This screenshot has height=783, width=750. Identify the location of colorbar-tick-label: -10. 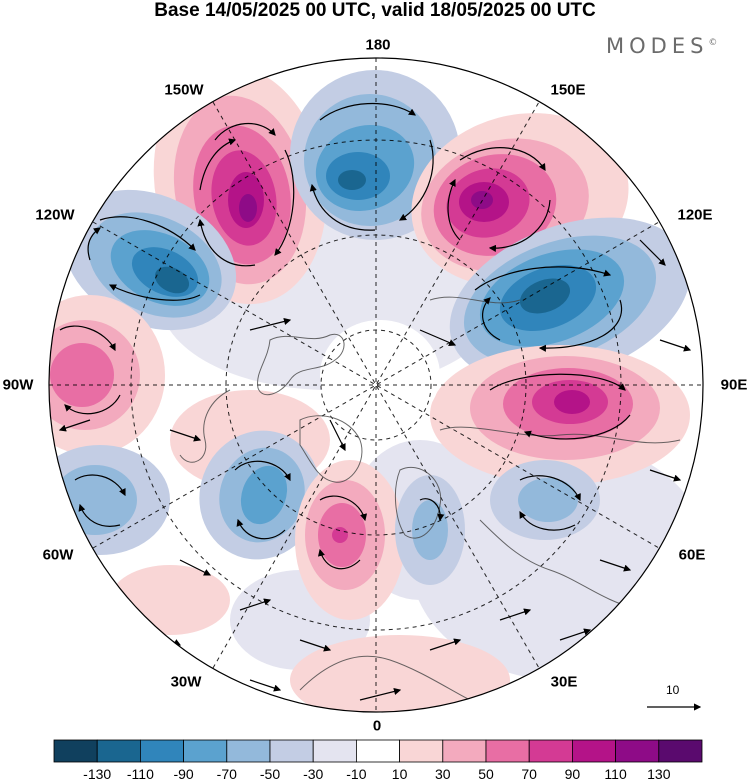
(356, 774).